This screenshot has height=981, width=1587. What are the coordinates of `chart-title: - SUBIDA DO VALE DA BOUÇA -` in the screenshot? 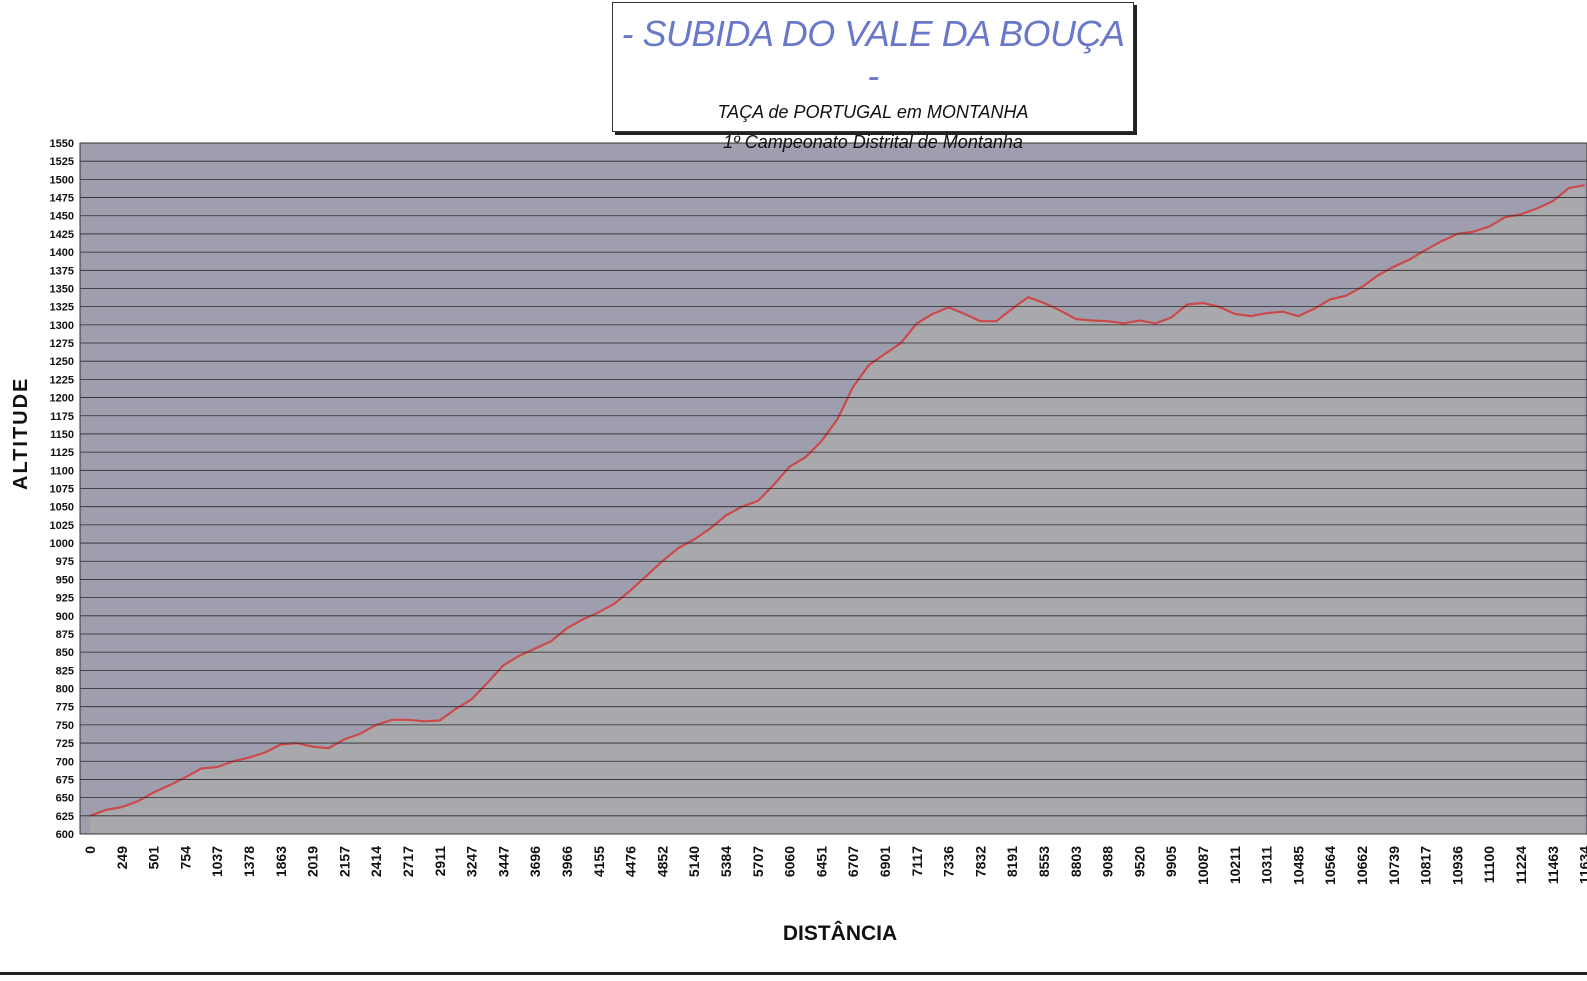 It's located at (873, 54).